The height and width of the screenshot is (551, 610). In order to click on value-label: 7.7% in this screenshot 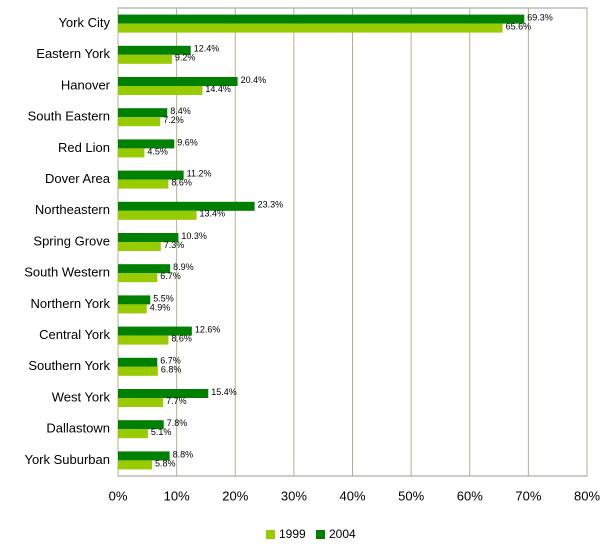, I will do `click(176, 401)`.